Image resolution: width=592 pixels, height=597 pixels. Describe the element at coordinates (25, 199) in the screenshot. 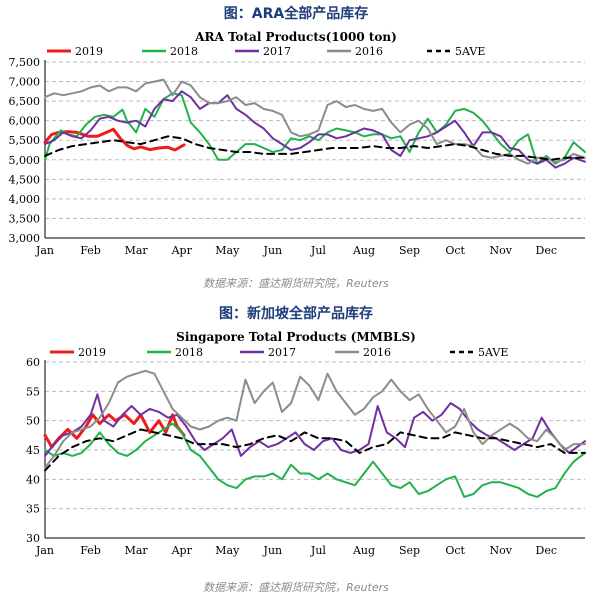

I see `y-tick-label: 4,000` at that location.